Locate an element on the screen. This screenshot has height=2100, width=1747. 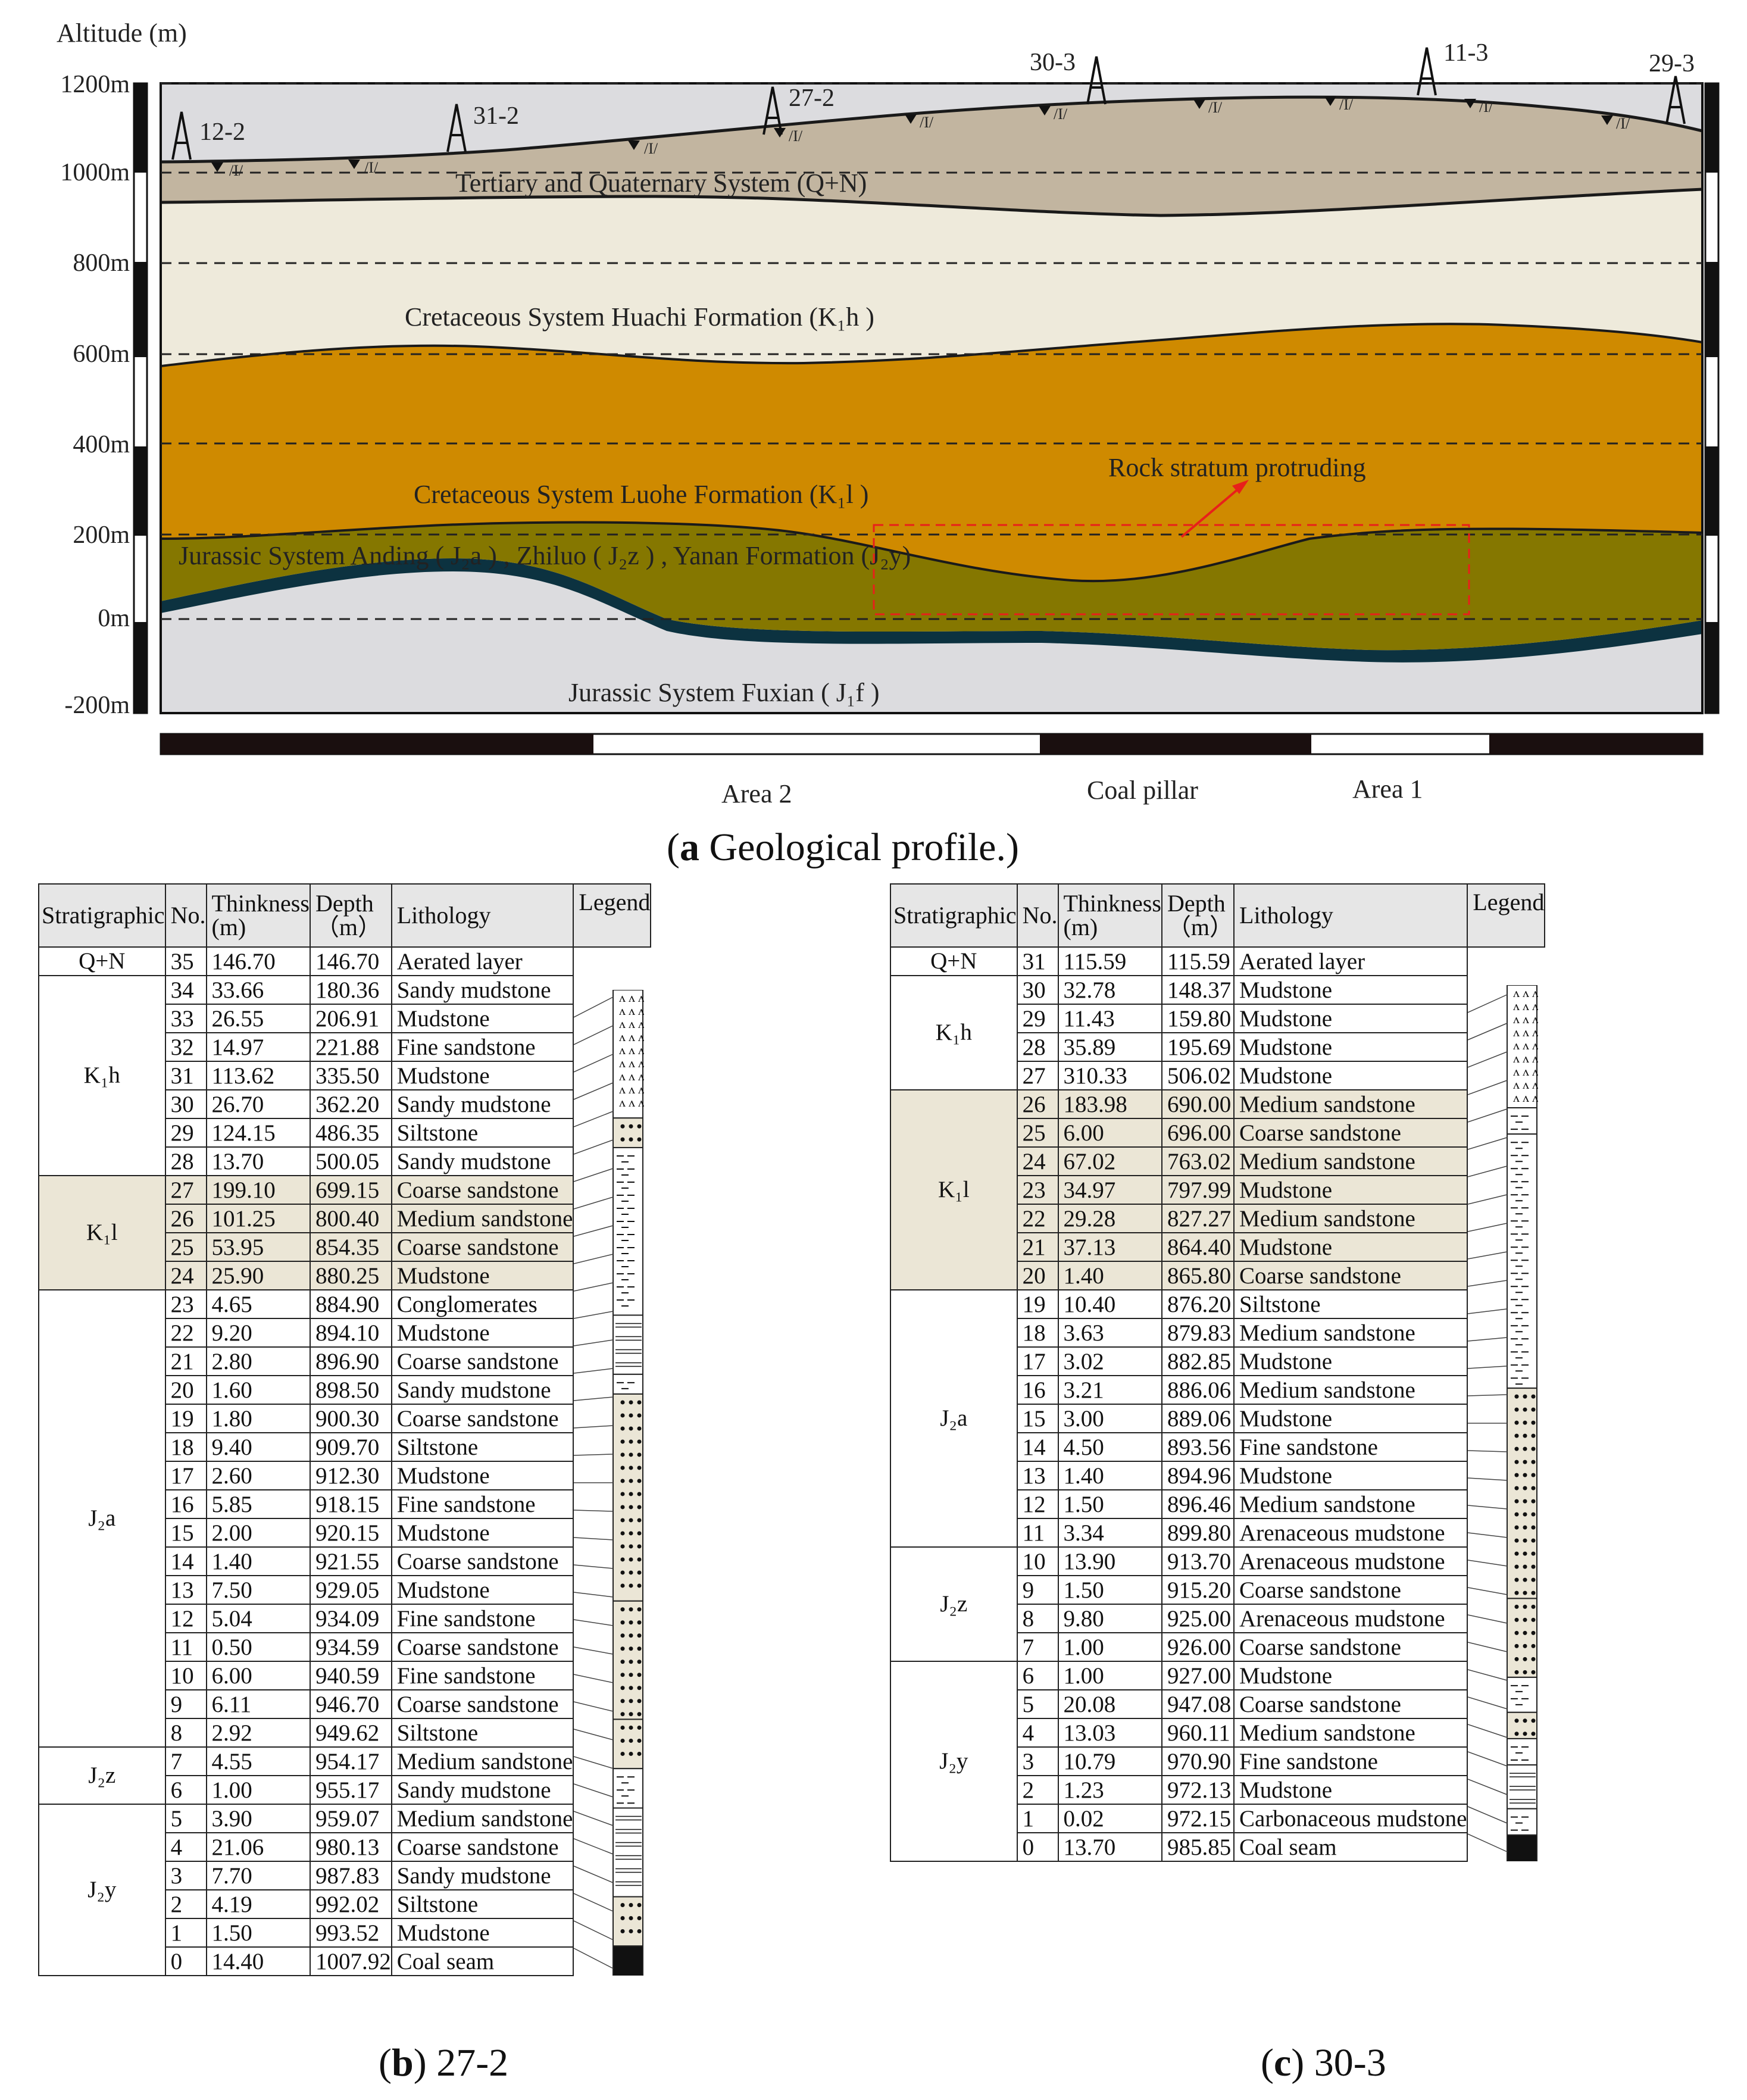
tertiary-label: Tertiary and Quaternary System (Q+N) is located at coordinates (661, 183).